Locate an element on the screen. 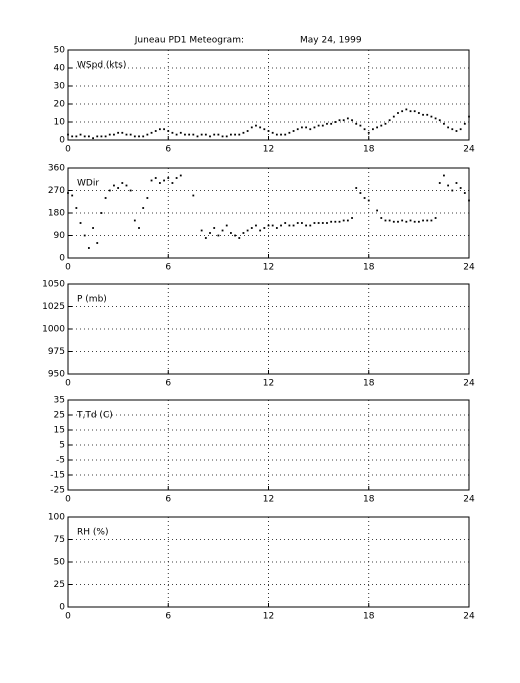 The width and height of the screenshot is (520, 683). y-tick-label: 975 is located at coordinates (56, 352).